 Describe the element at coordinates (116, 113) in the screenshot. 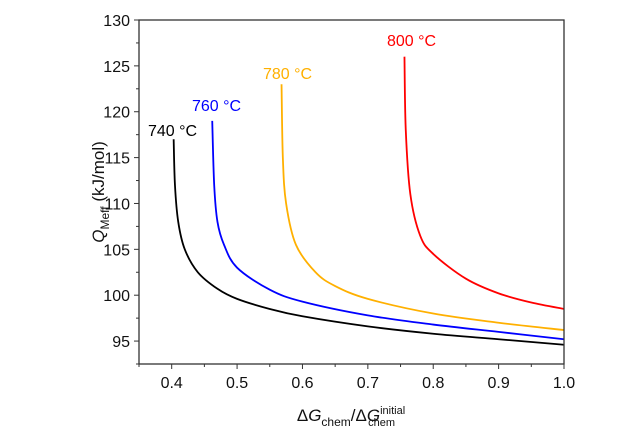

I see `y-tick-label: 120` at that location.